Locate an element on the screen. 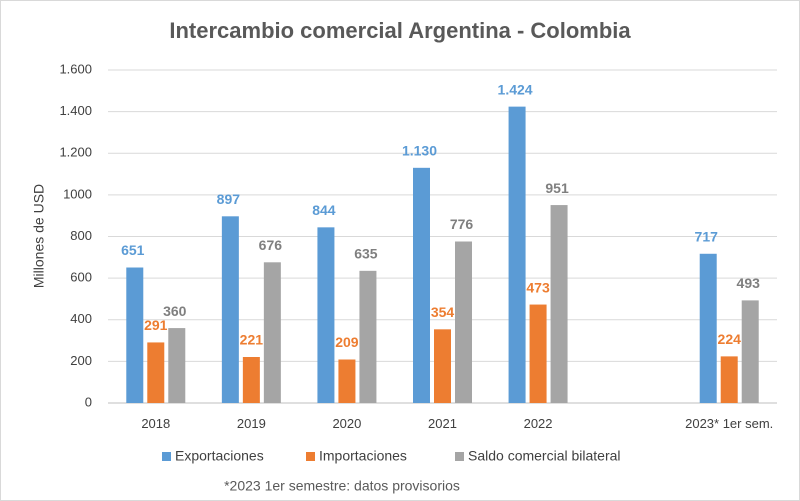  legend-label: Importaciones is located at coordinates (363, 456).